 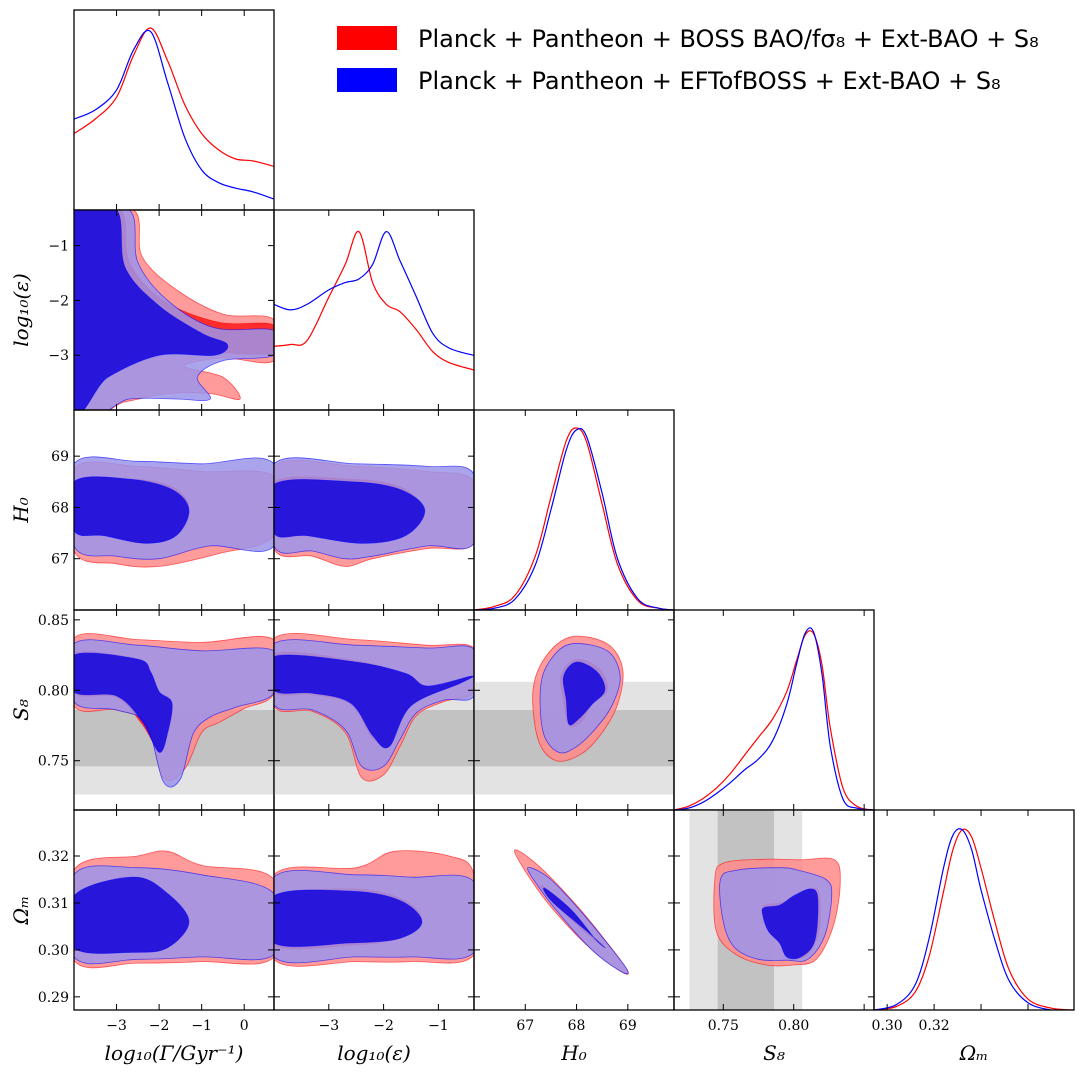 I want to click on yaxis-title-H0: H₀, so click(x=21, y=510).